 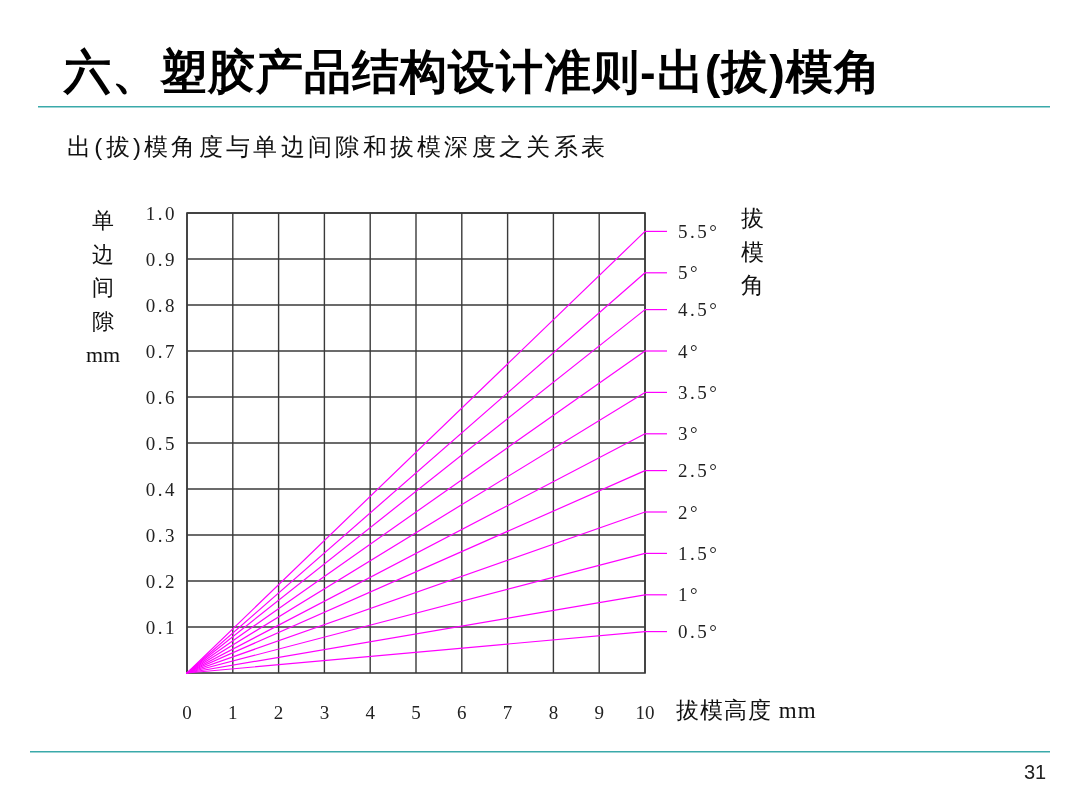 What do you see at coordinates (233, 712) in the screenshot?
I see `x-tick-label: 1` at bounding box center [233, 712].